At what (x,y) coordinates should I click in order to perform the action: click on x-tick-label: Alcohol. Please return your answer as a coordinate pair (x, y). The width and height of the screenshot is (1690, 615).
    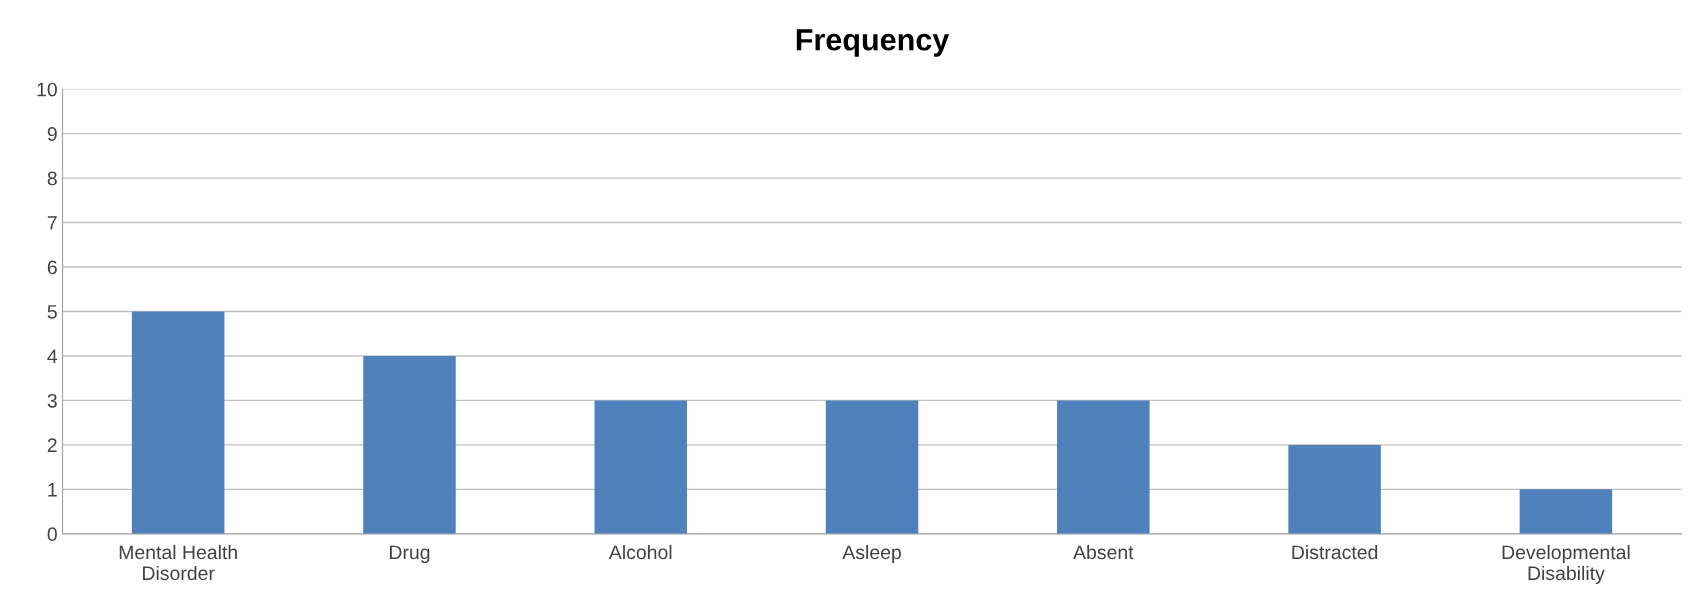
    Looking at the image, I should click on (640, 552).